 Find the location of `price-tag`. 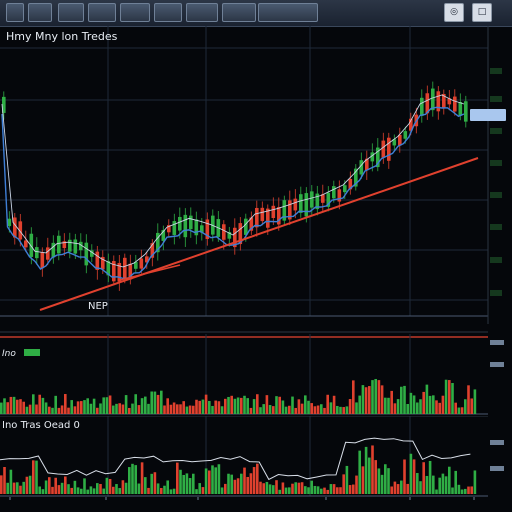

price-tag is located at coordinates (488, 115).